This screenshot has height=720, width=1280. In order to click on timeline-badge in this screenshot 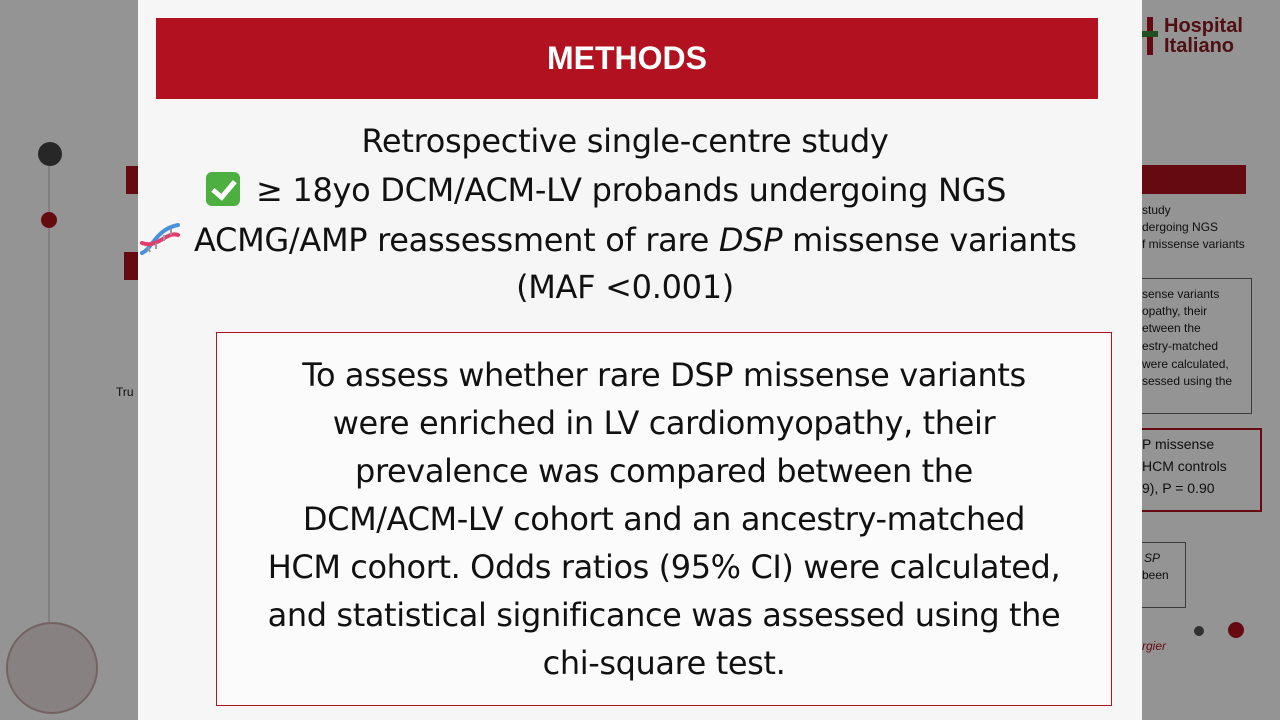, I will do `click(52, 668)`.